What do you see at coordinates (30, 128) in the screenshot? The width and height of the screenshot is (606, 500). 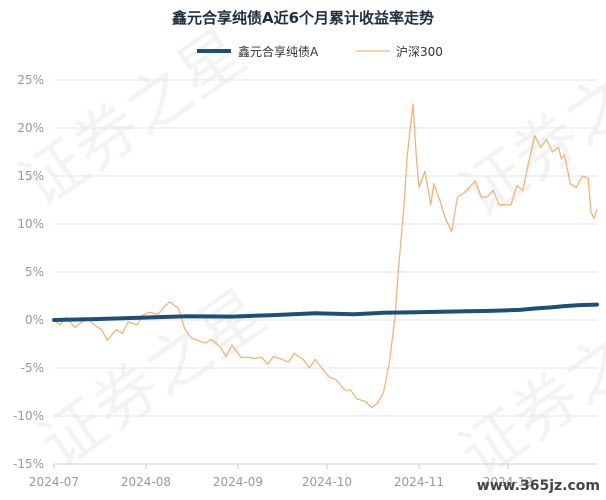 I see `y-tick-label: 20%` at bounding box center [30, 128].